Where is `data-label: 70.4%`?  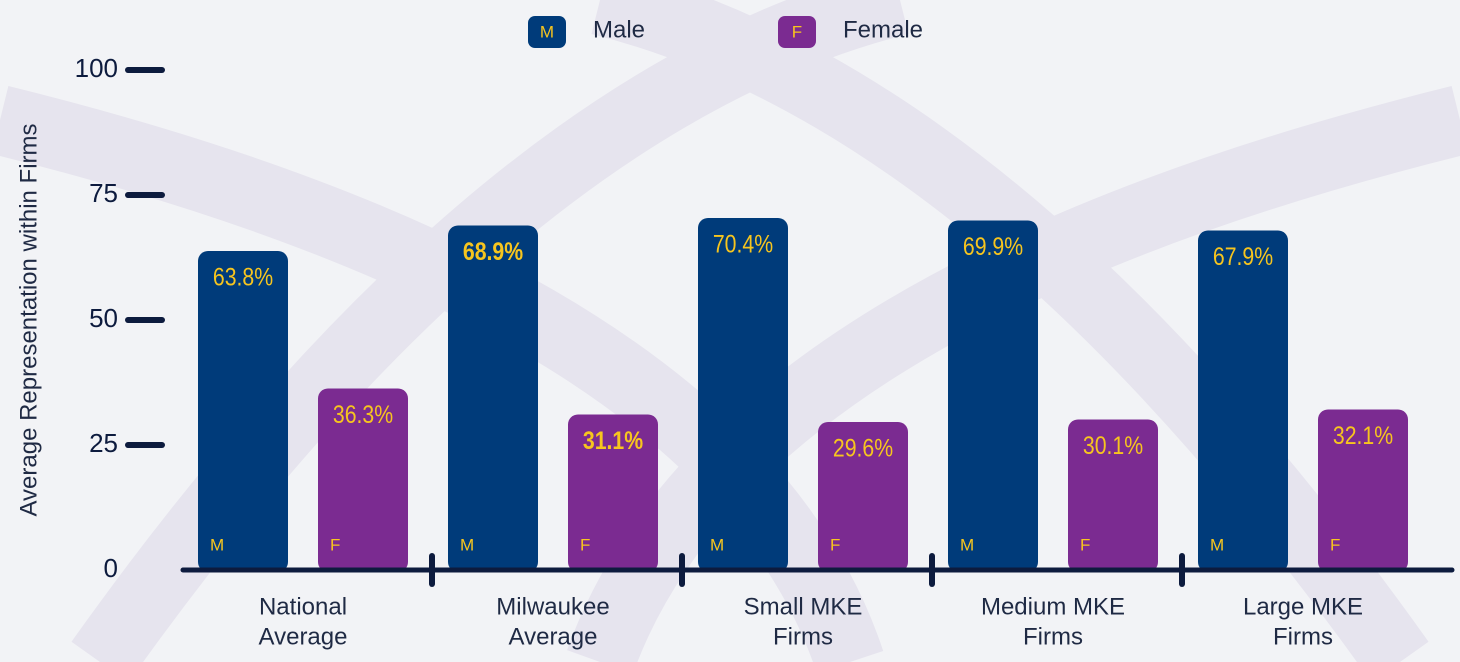
data-label: 70.4% is located at coordinates (743, 244).